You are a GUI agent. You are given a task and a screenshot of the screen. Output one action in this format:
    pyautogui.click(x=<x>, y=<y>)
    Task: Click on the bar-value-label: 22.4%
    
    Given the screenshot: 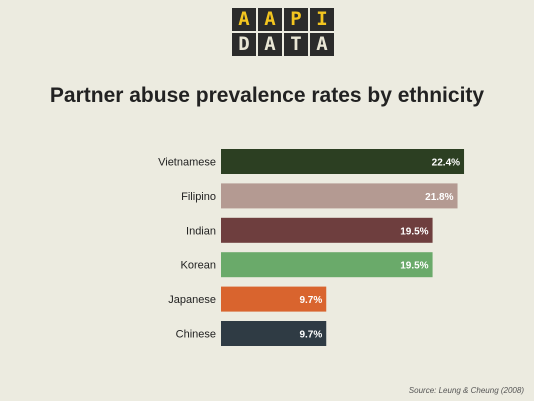 What is the action you would take?
    pyautogui.click(x=446, y=163)
    